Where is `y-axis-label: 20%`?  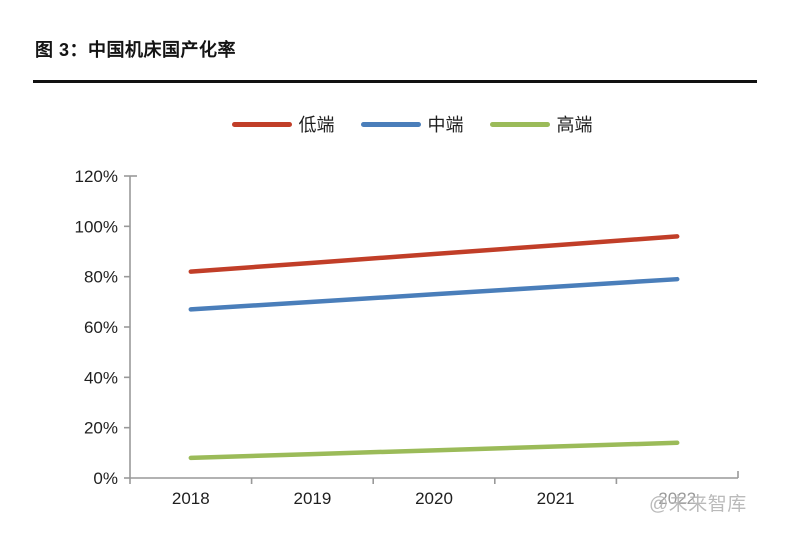 y-axis-label: 20% is located at coordinates (101, 428).